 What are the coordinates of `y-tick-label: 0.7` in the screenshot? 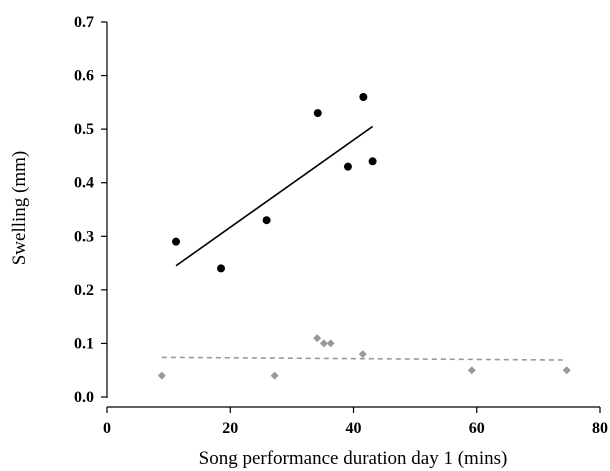 It's located at (84, 22).